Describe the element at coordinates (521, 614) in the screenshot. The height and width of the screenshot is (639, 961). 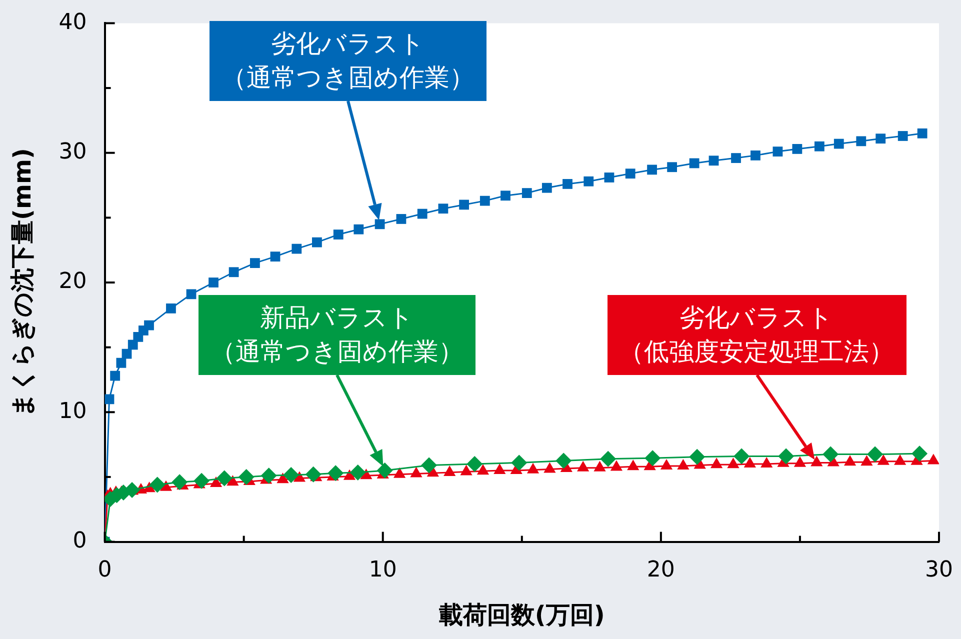
I see `x-axis-title: 載荷回数(万回)` at that location.